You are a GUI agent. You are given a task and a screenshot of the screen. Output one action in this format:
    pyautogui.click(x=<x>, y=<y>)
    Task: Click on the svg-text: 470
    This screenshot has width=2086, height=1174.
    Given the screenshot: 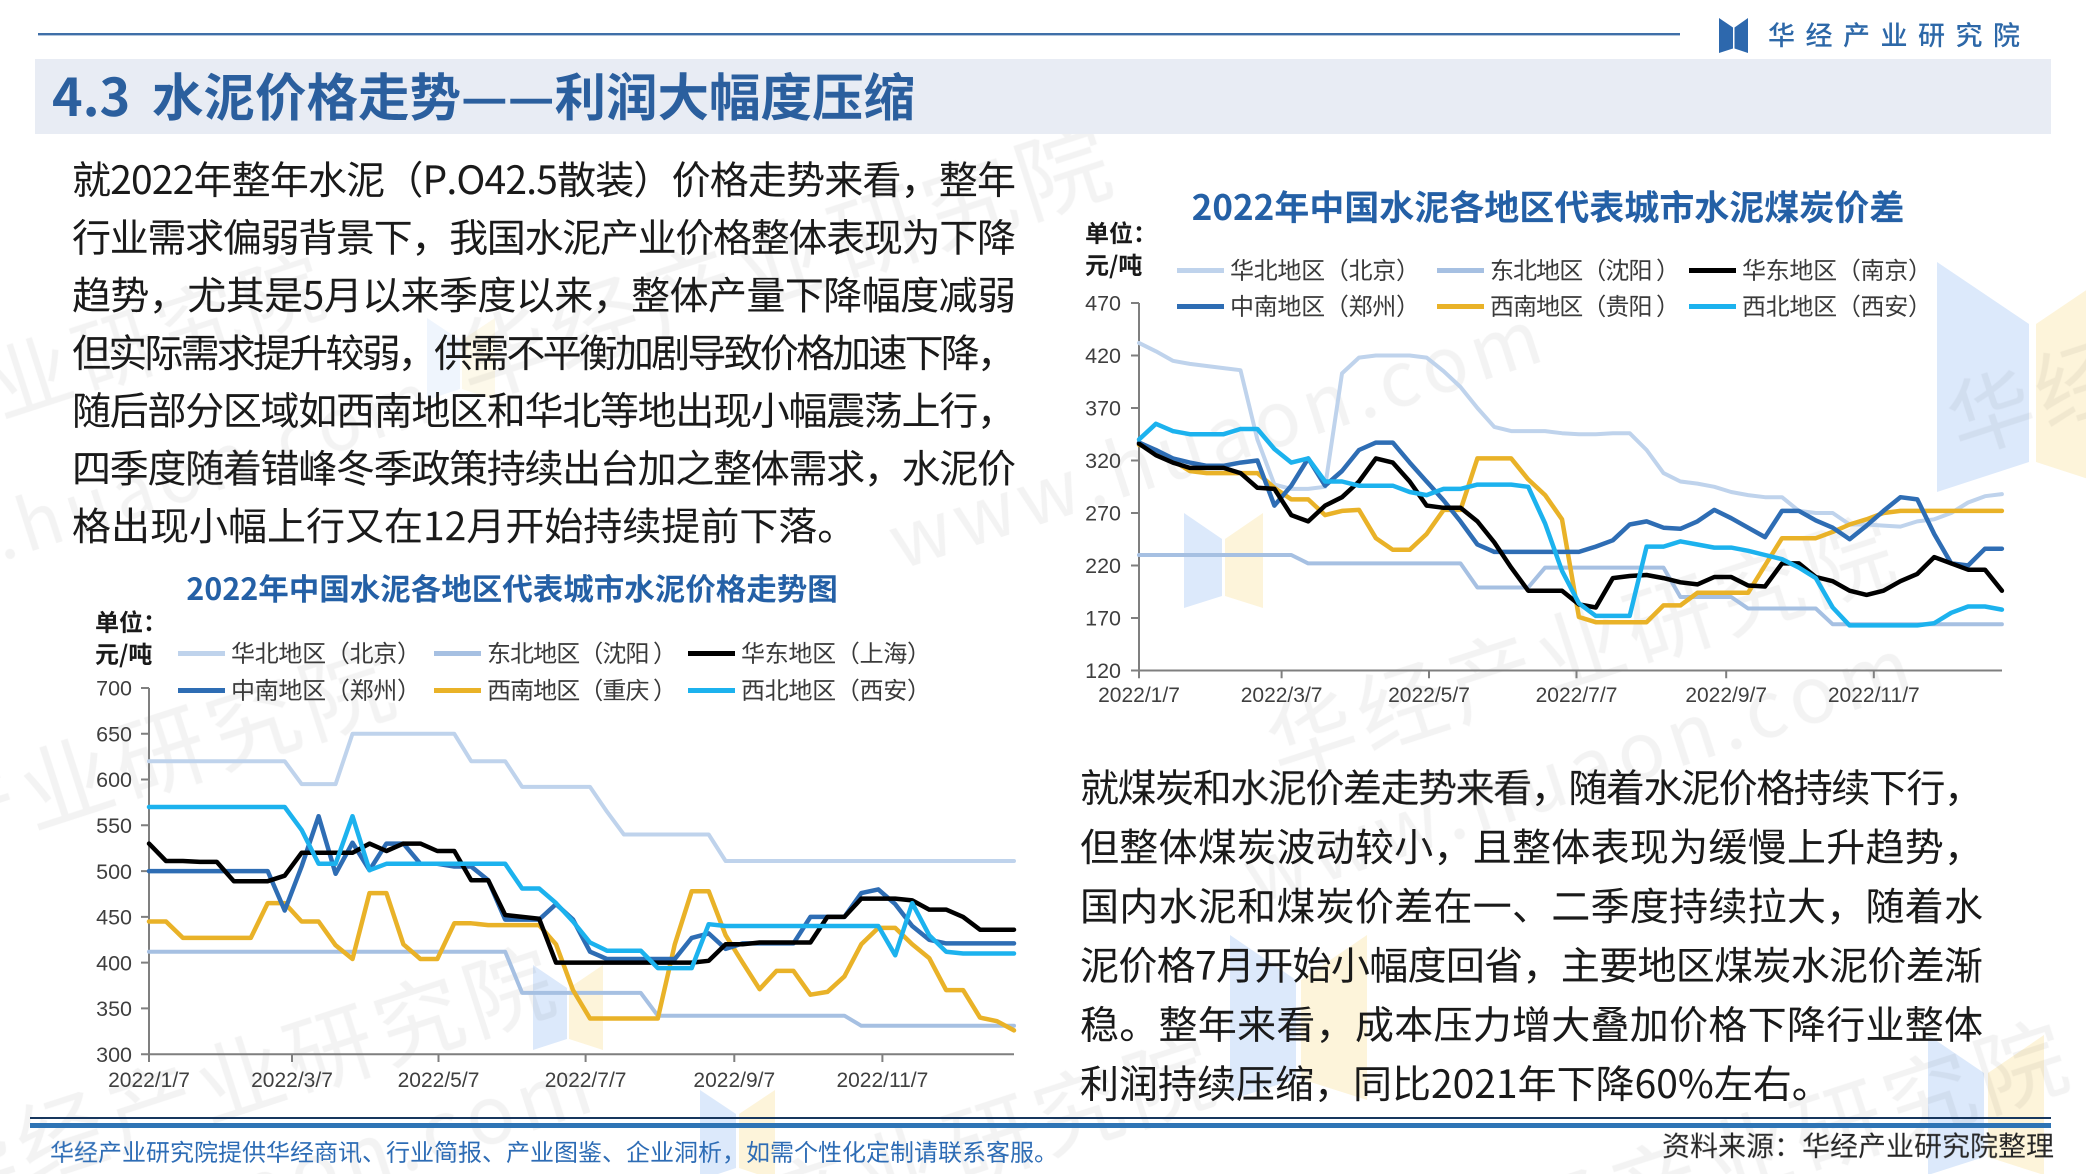 What is the action you would take?
    pyautogui.click(x=1103, y=304)
    